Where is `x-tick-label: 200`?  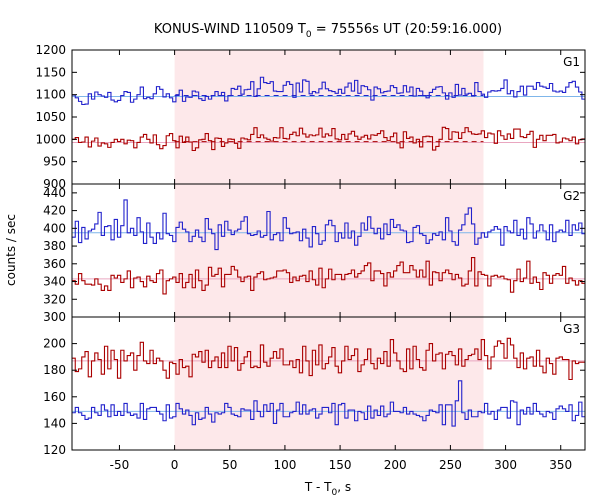
x-tick-label: 200 is located at coordinates (395, 465).